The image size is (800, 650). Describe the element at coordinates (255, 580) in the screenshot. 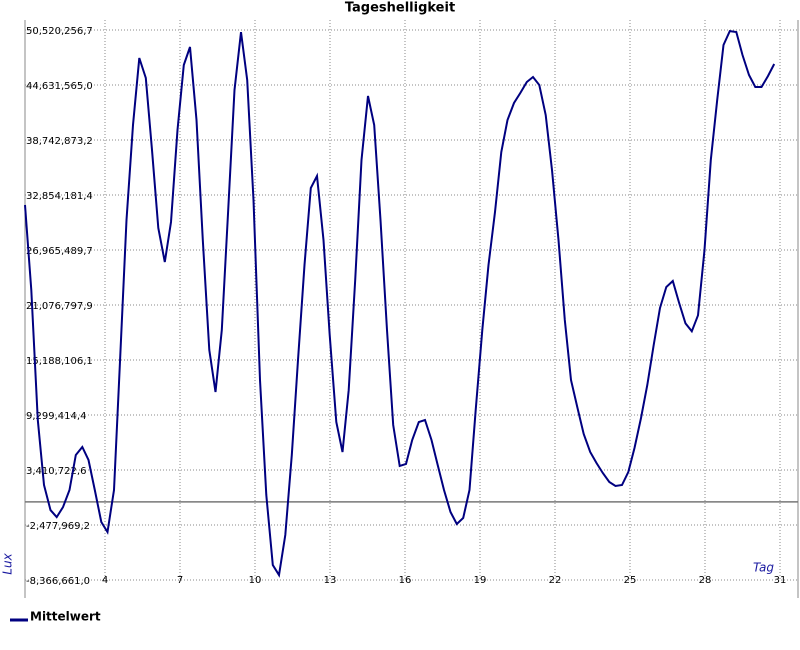

I see `x-tick-label: 10` at that location.